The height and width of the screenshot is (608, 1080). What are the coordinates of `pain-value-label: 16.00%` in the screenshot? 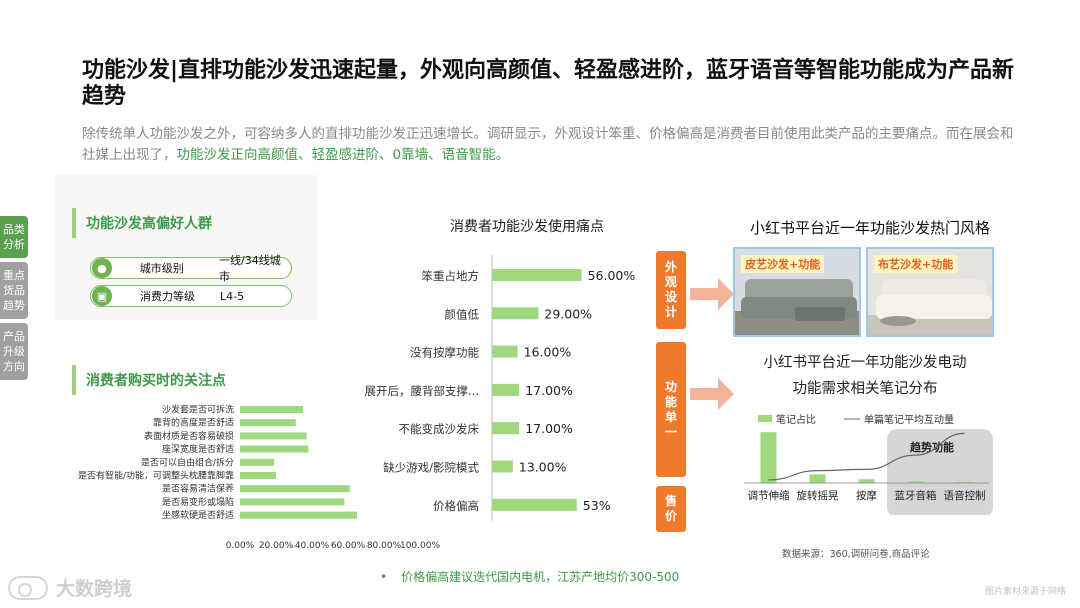 It's located at (548, 352).